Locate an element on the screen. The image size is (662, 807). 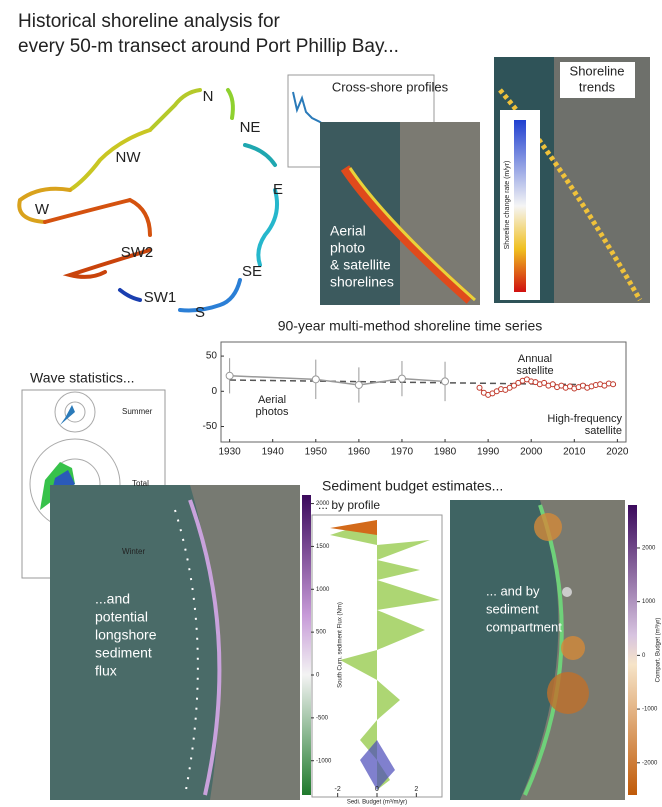
label-box is located at coordinates (597, 80).